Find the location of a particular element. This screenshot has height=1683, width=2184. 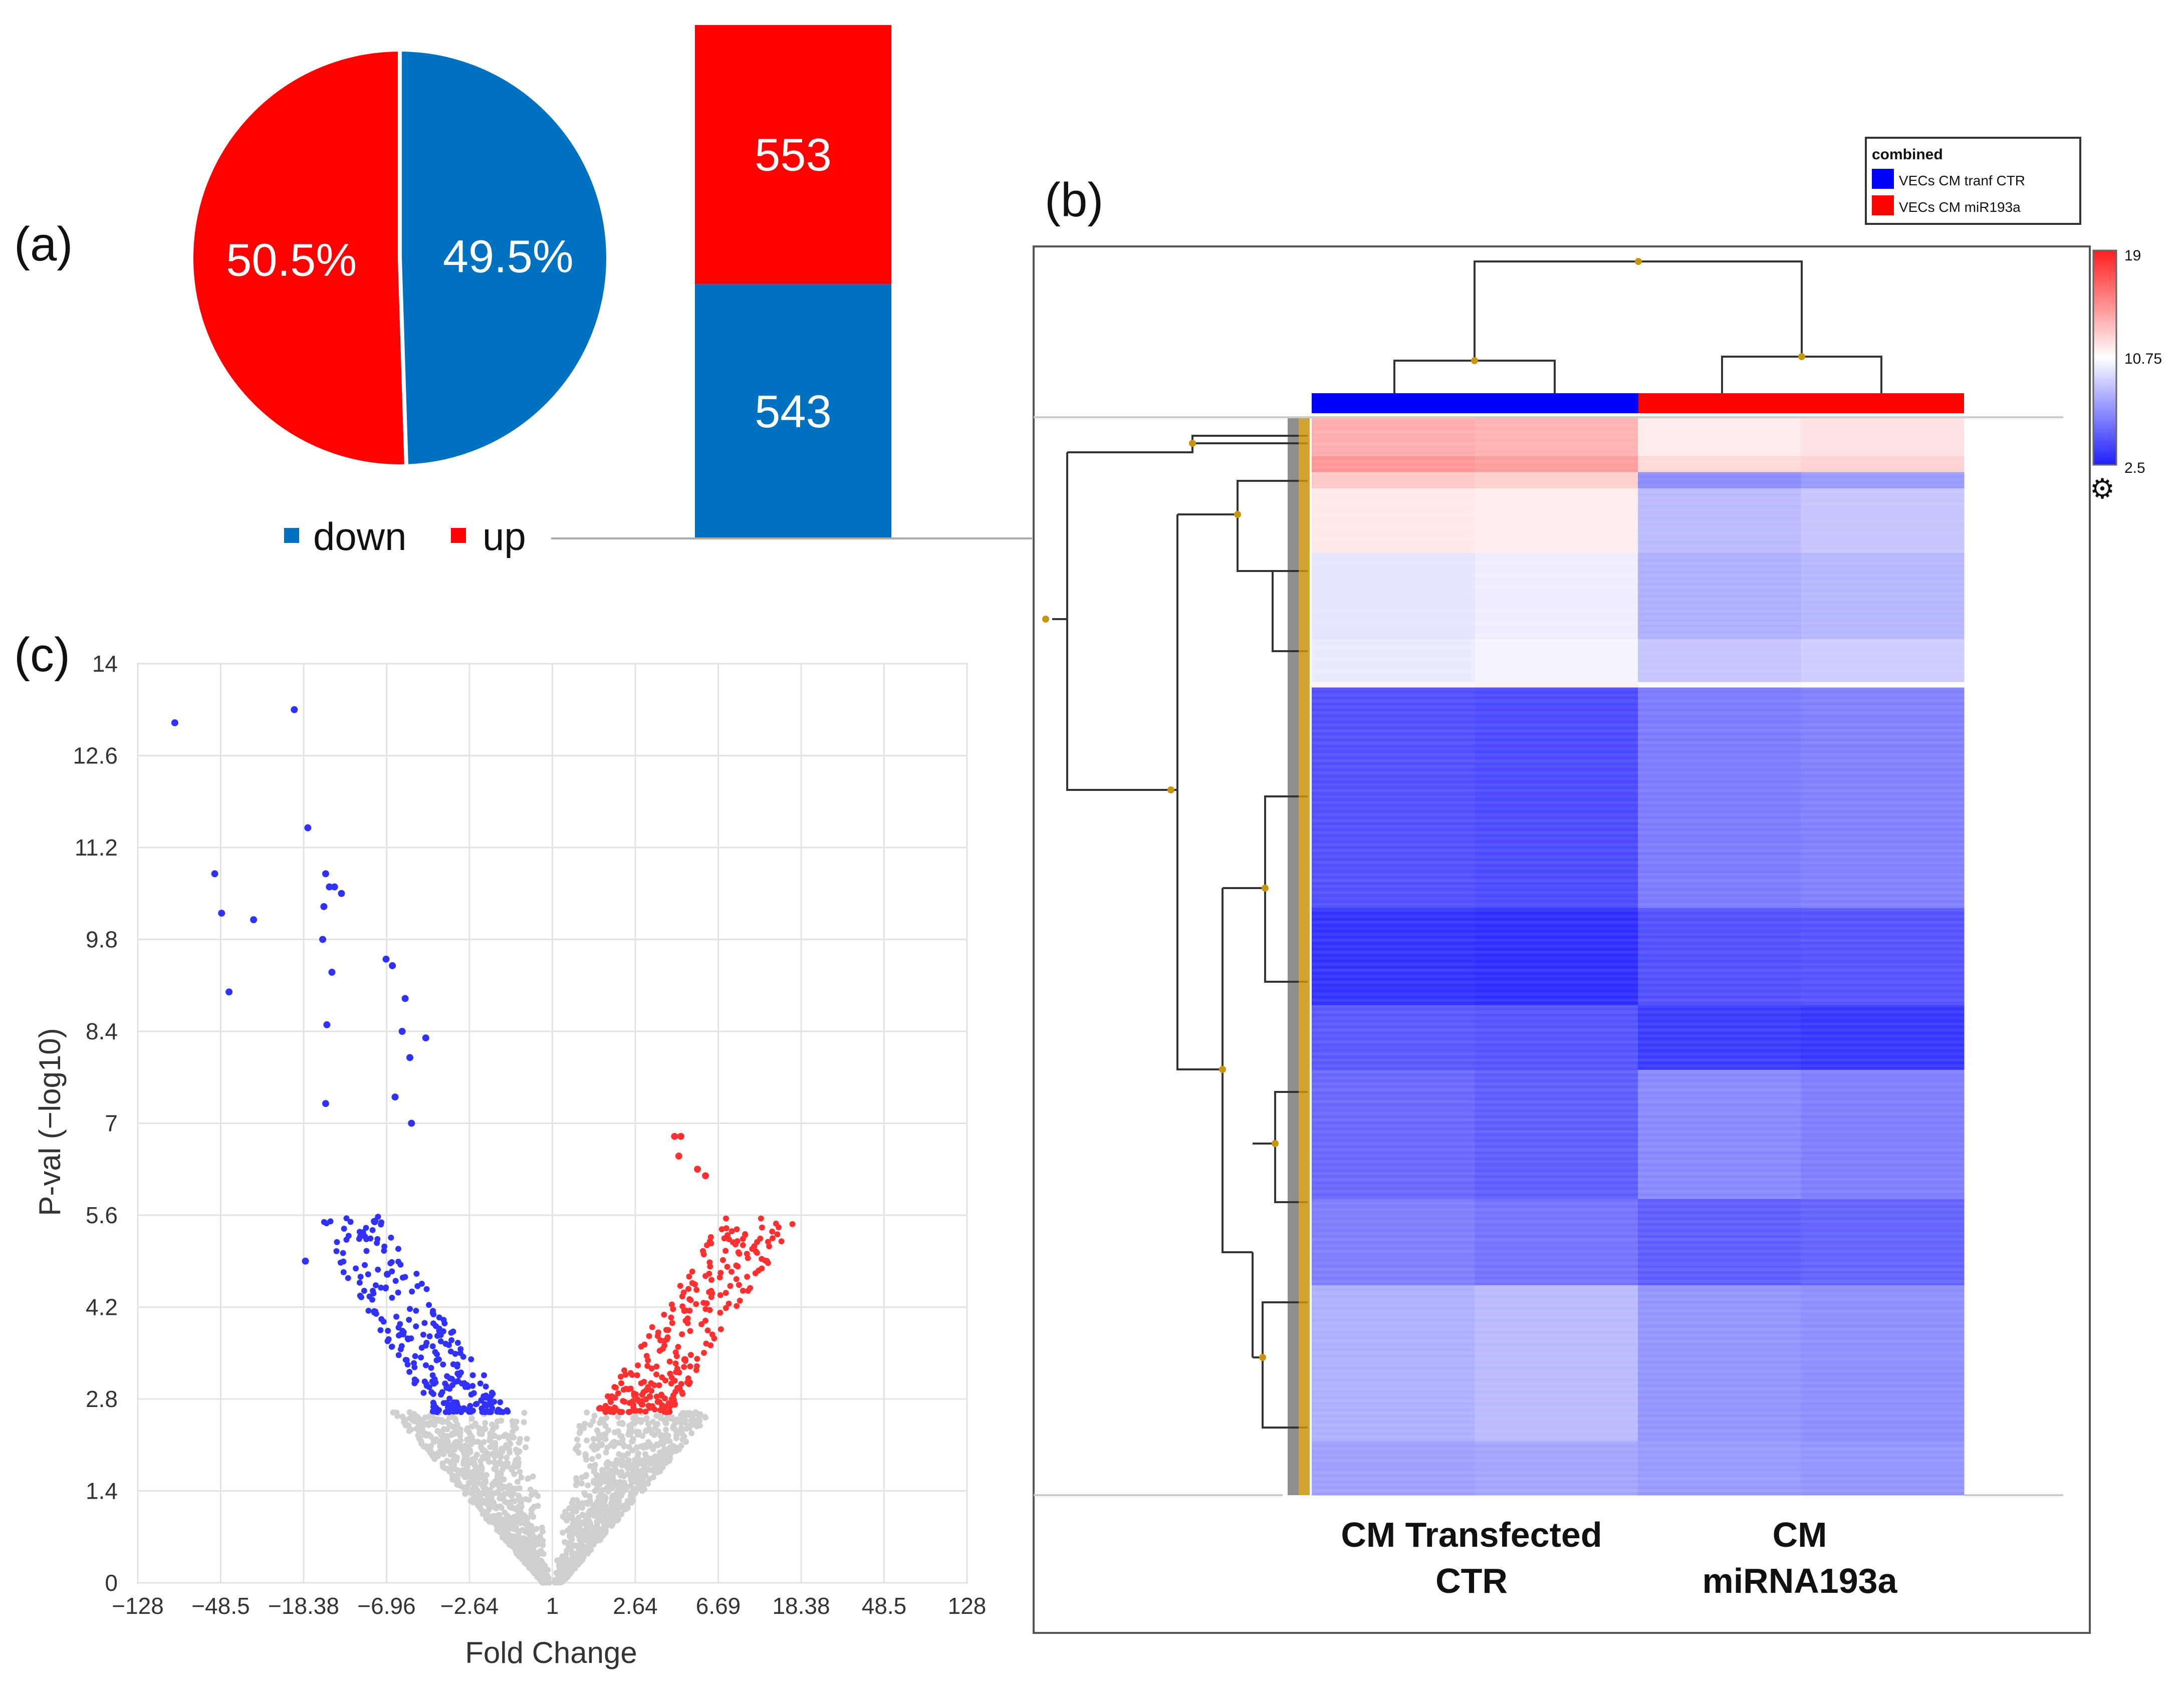

panel-label-b: (b) is located at coordinates (1074, 200).